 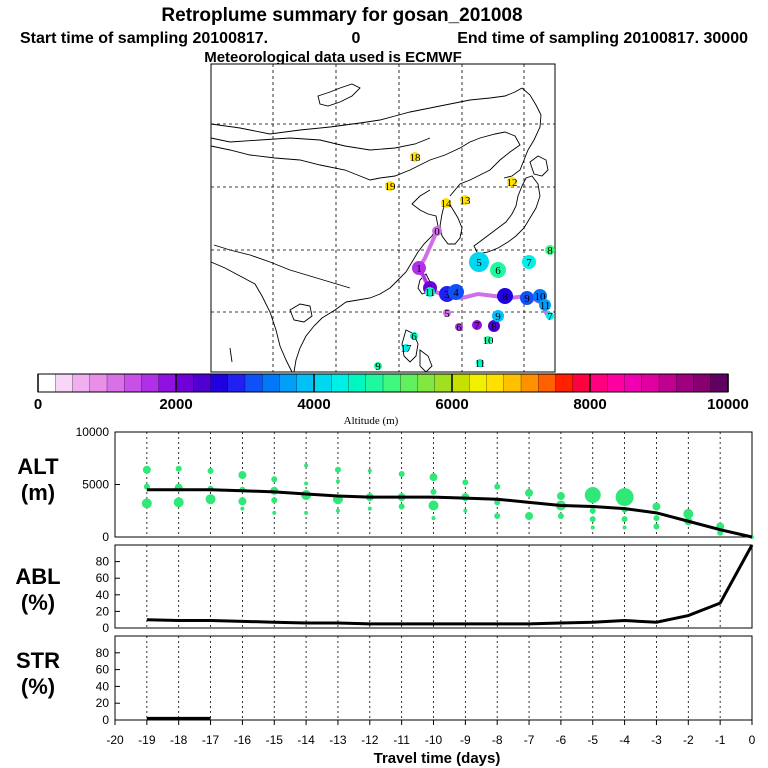 What do you see at coordinates (688, 740) in the screenshot?
I see `x-tick-label: -2` at bounding box center [688, 740].